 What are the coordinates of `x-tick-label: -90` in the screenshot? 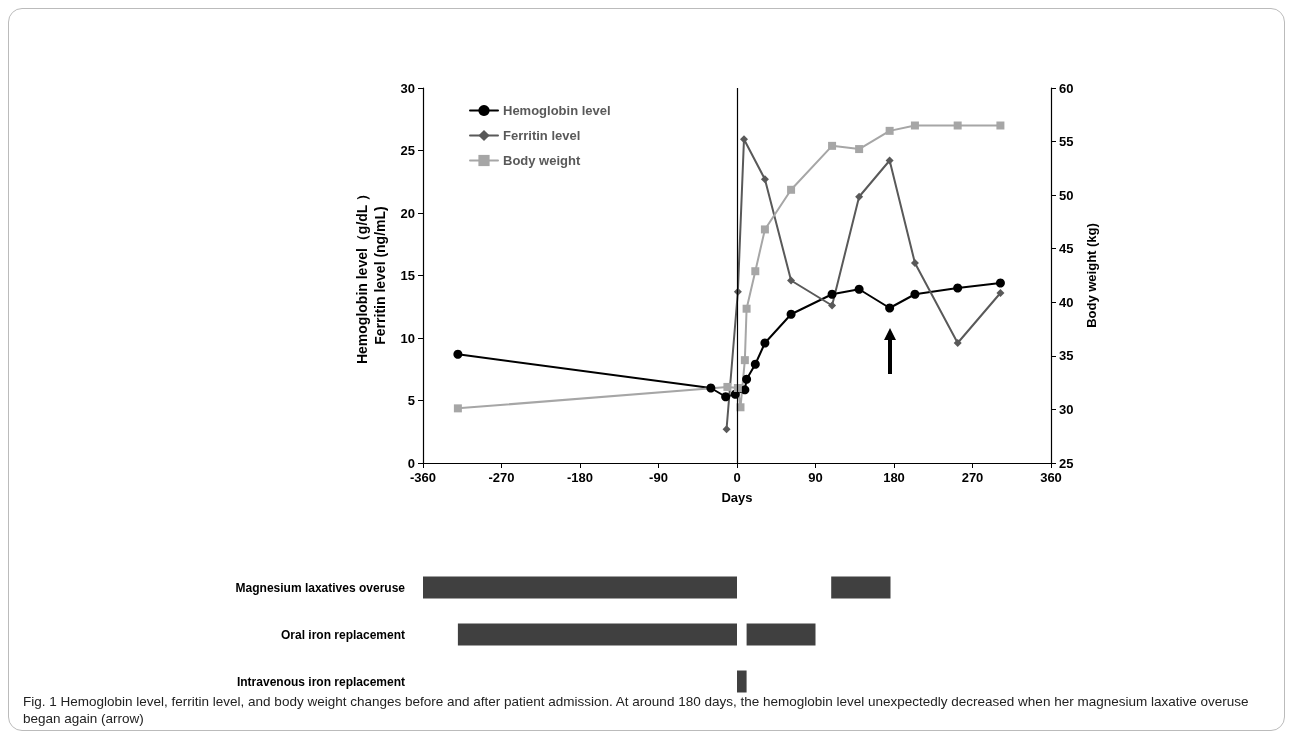 It's located at (658, 477).